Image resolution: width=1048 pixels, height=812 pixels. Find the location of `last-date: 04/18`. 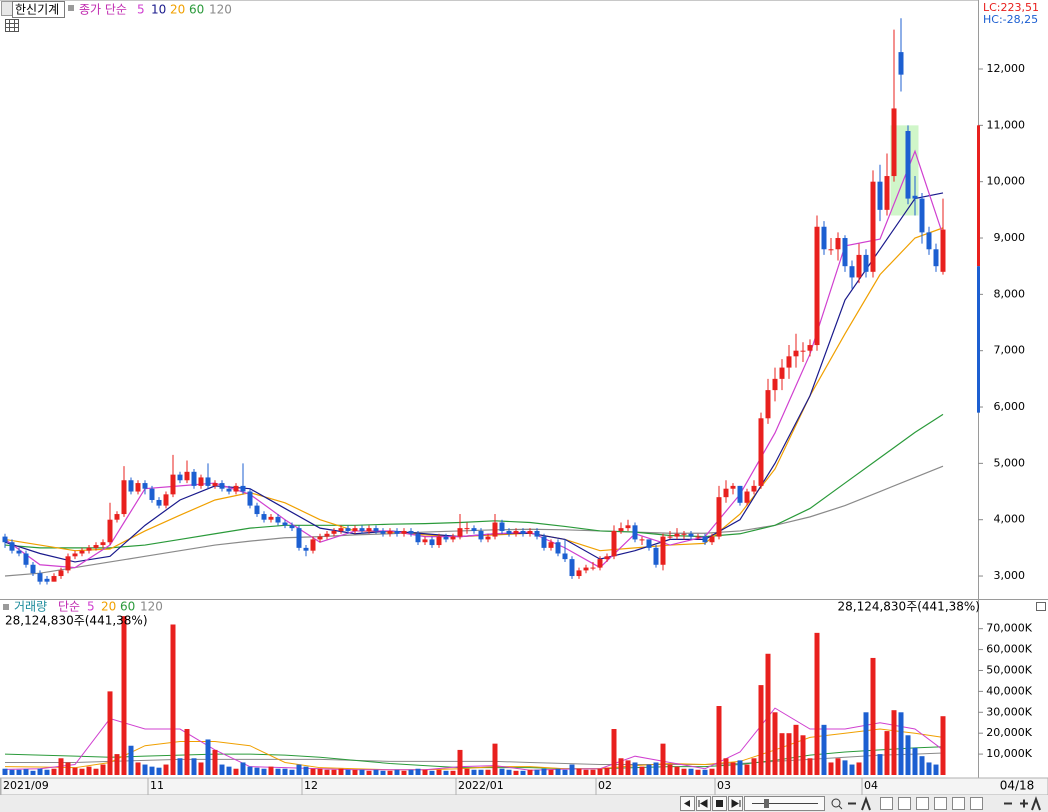

last-date: 04/18 is located at coordinates (1017, 786).